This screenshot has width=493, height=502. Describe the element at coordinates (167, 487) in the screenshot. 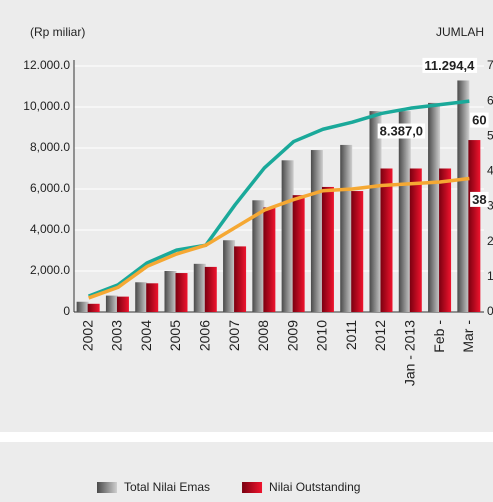

I see `legend-label: Total Nilai Emas` at that location.